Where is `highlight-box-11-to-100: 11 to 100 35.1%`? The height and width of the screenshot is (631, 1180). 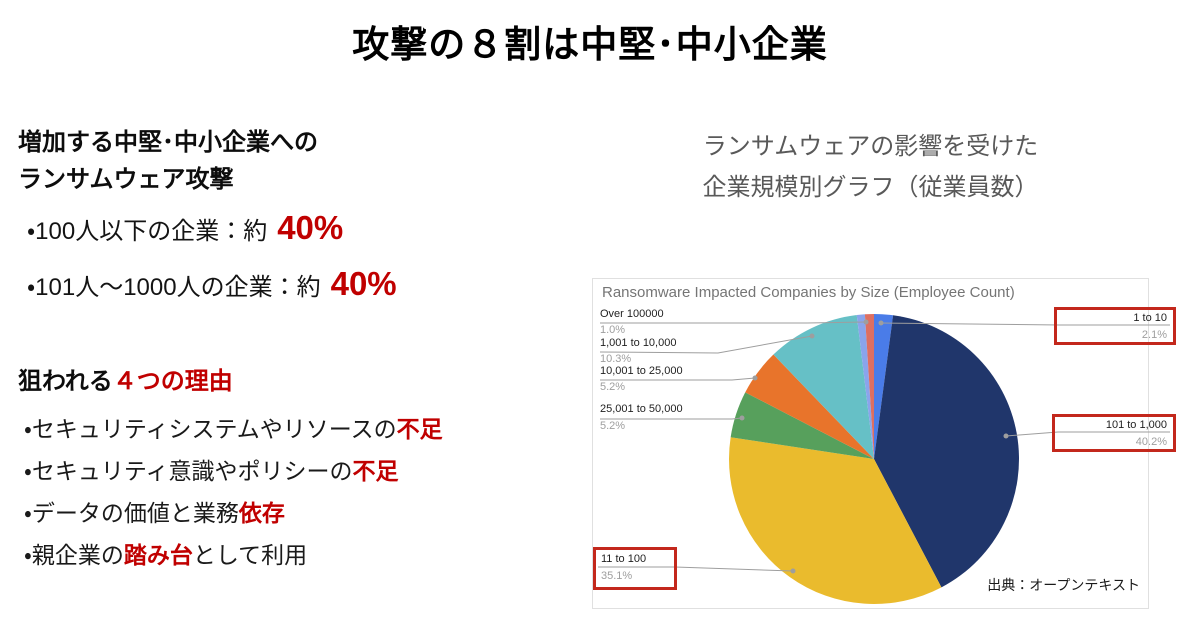 highlight-box-11-to-100: 11 to 100 35.1% is located at coordinates (635, 568).